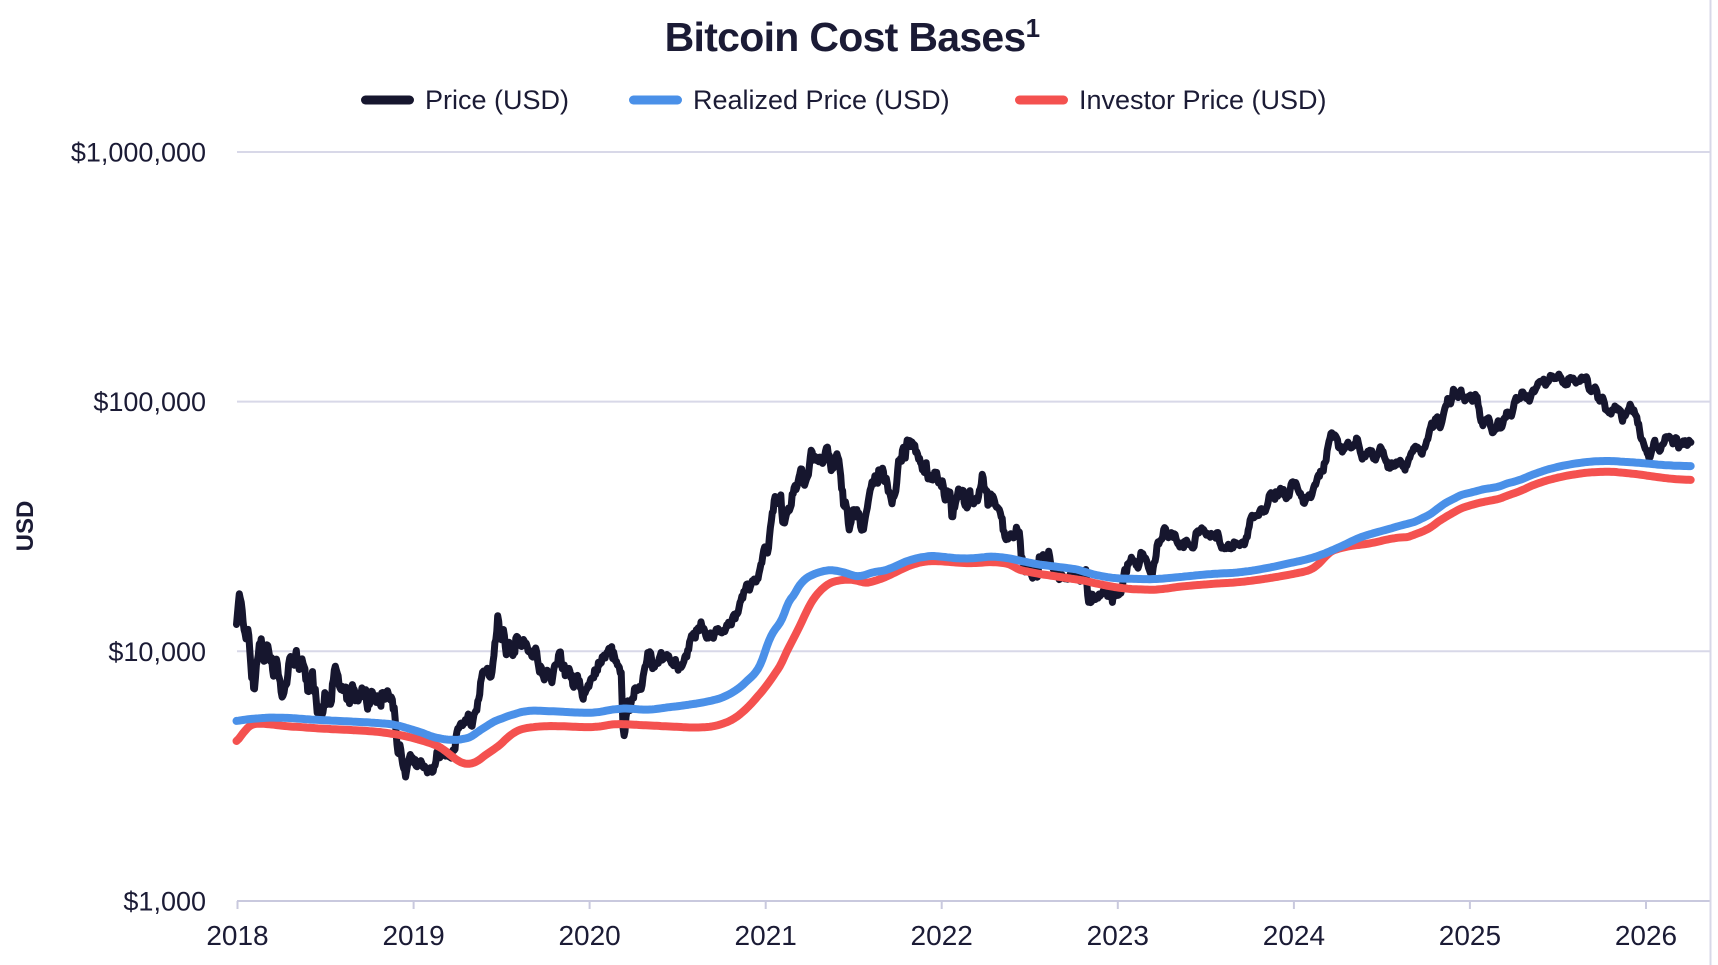 Image resolution: width=1718 pixels, height=965 pixels. What do you see at coordinates (497, 100) in the screenshot?
I see `svg-text: Price (USD)` at bounding box center [497, 100].